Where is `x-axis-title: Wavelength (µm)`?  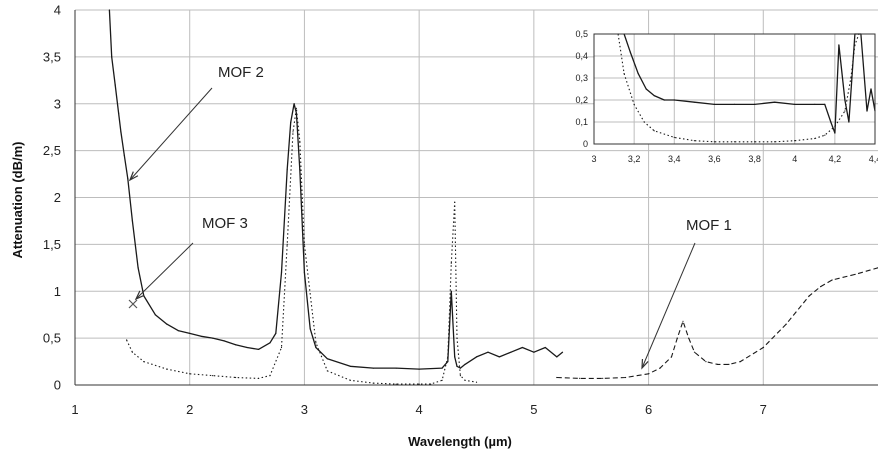
x-axis-title: Wavelength (µm) is located at coordinates (460, 441).